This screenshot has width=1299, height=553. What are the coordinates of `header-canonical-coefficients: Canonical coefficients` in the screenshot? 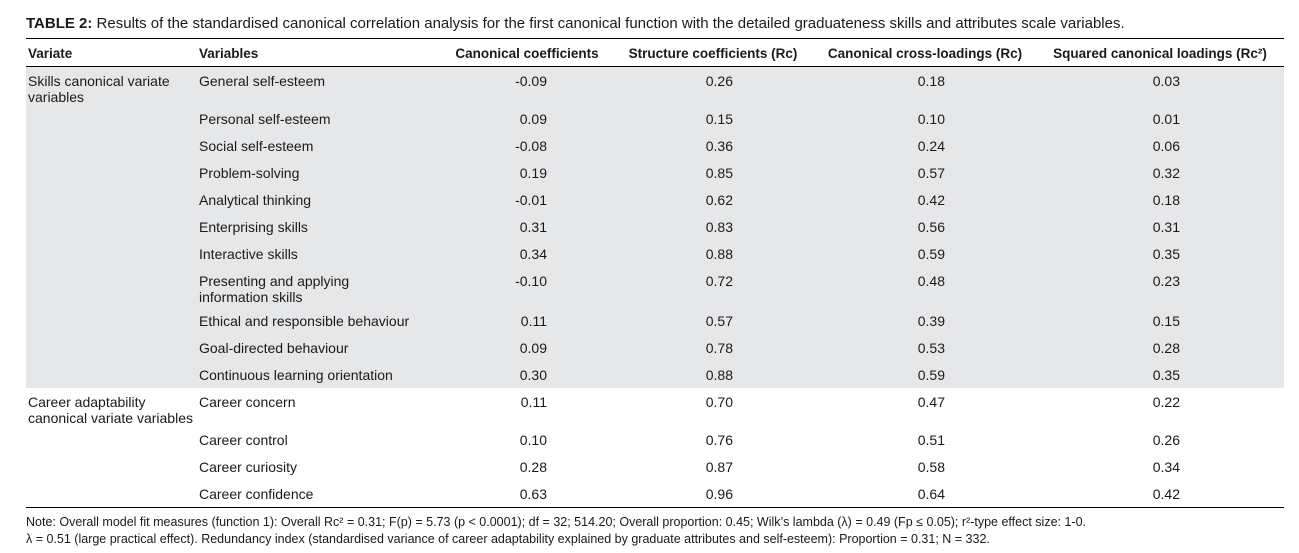 It's located at (527, 52).